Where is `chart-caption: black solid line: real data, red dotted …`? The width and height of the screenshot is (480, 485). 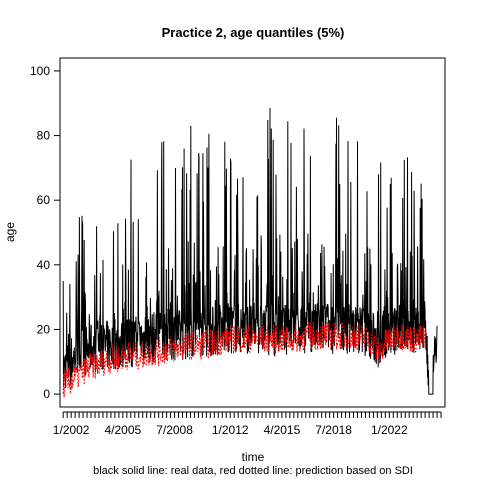 chart-caption: black solid line: real data, red dotted … is located at coordinates (253, 471).